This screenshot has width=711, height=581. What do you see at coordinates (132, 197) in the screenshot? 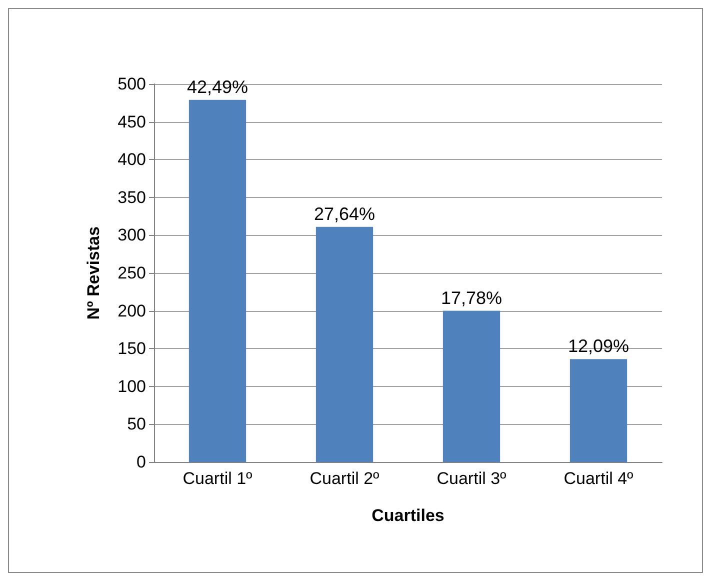
I see `y-tick-label: 350` at bounding box center [132, 197].